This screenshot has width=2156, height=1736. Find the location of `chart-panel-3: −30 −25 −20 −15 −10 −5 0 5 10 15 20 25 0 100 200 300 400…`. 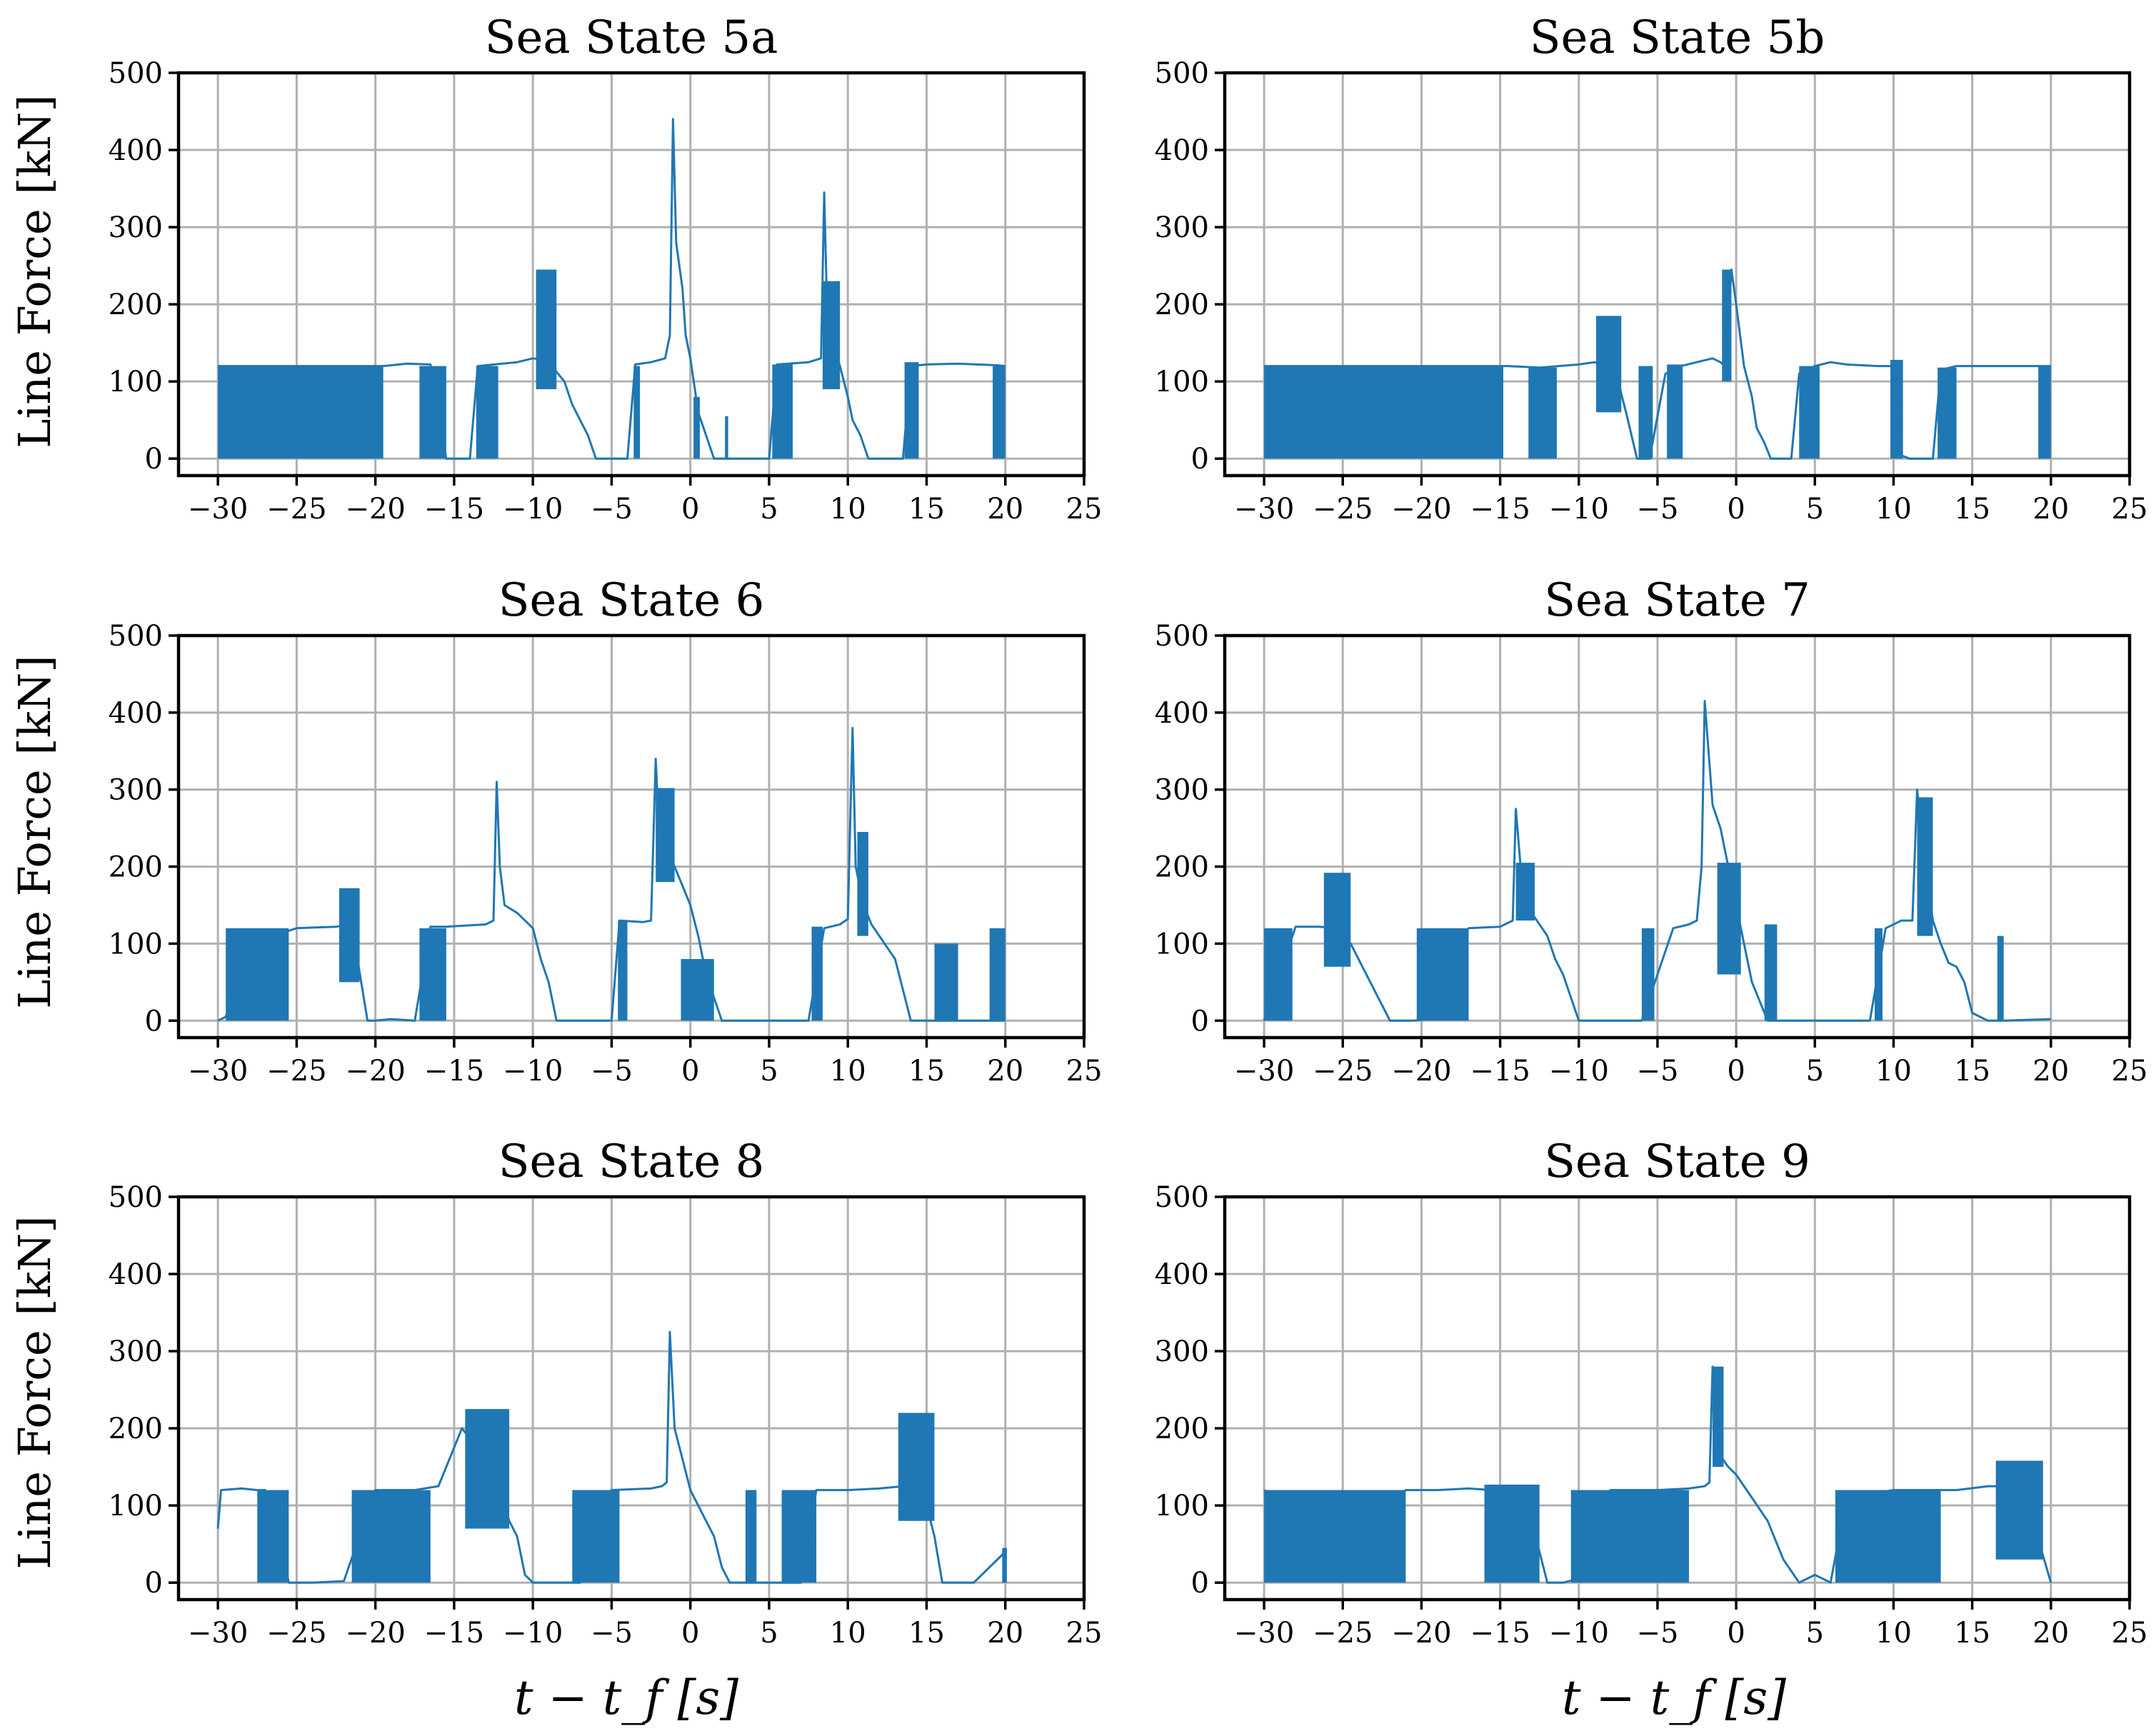

chart-panel-3: −30 −25 −20 −15 −10 −5 0 5 10 15 20 25 0 100 200 300 400… is located at coordinates (606, 831).